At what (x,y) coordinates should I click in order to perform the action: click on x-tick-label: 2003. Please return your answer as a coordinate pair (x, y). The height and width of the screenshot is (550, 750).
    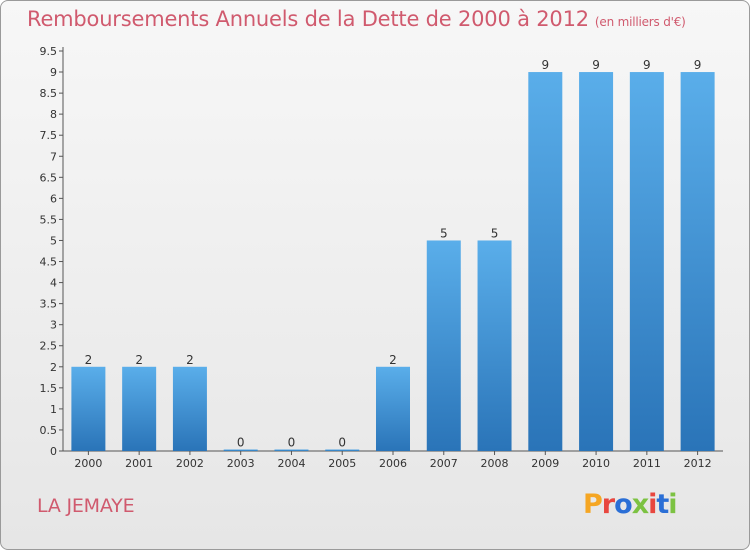
    Looking at the image, I should click on (241, 463).